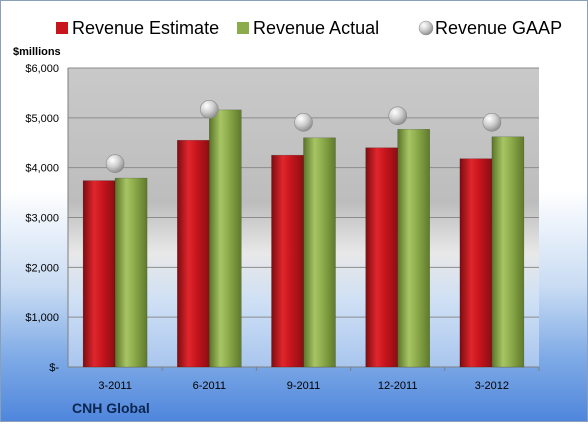  I want to click on y-tick-label: $1,000, so click(42, 318).